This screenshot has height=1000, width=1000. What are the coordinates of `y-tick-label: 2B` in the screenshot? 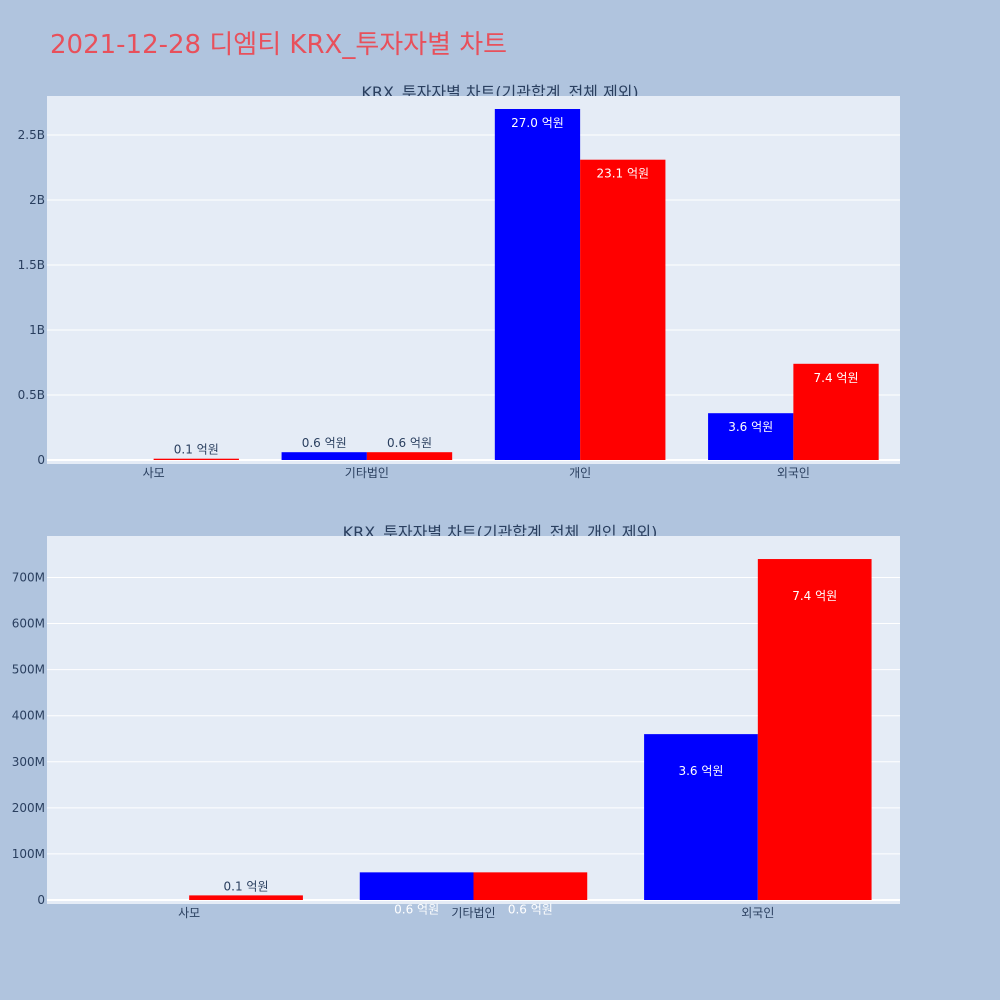 It's located at (37, 200).